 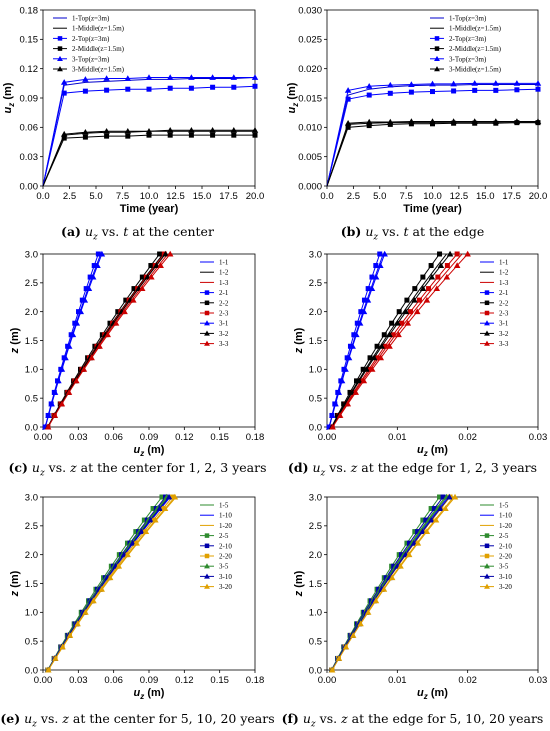 I want to click on legend-label: 2-5, so click(x=504, y=536).